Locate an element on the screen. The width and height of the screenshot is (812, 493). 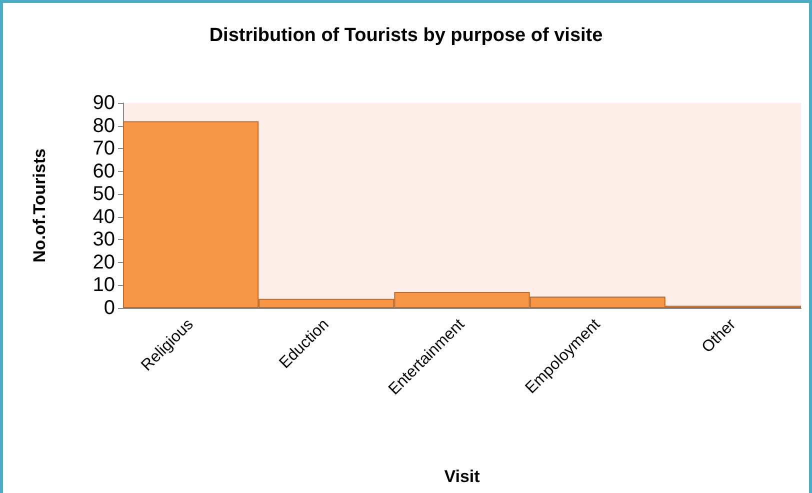
y-tick-label: 40 is located at coordinates (103, 217).